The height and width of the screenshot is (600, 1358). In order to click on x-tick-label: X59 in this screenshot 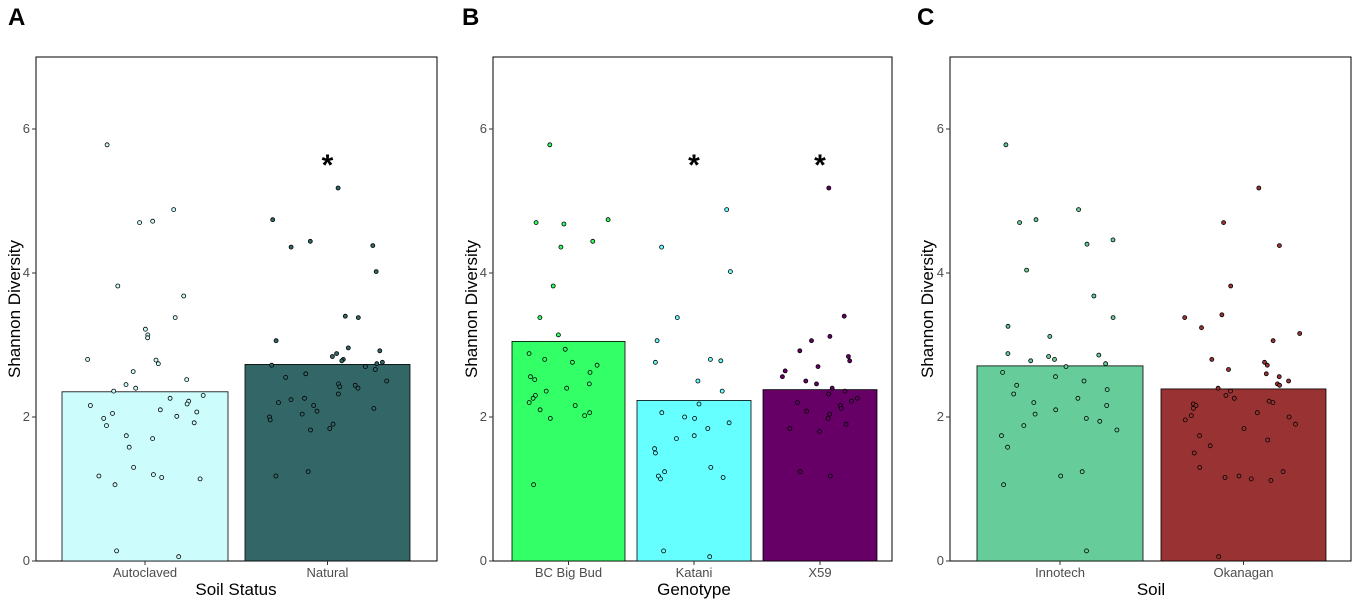, I will do `click(819, 572)`.